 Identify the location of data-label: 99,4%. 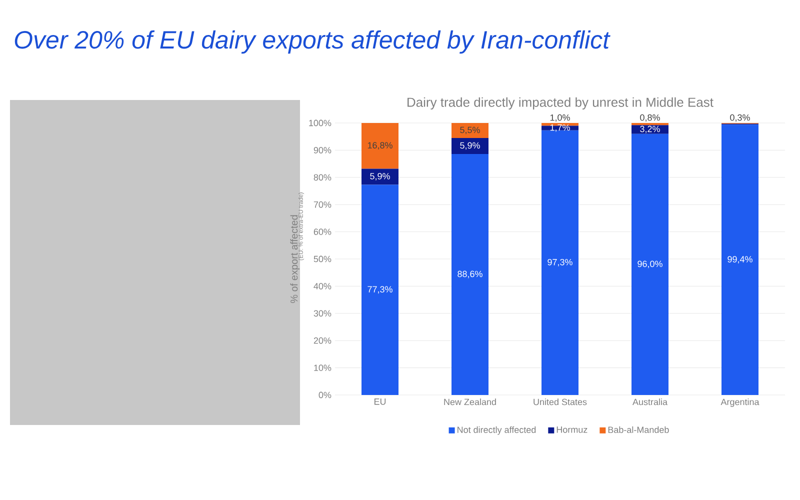
(740, 260).